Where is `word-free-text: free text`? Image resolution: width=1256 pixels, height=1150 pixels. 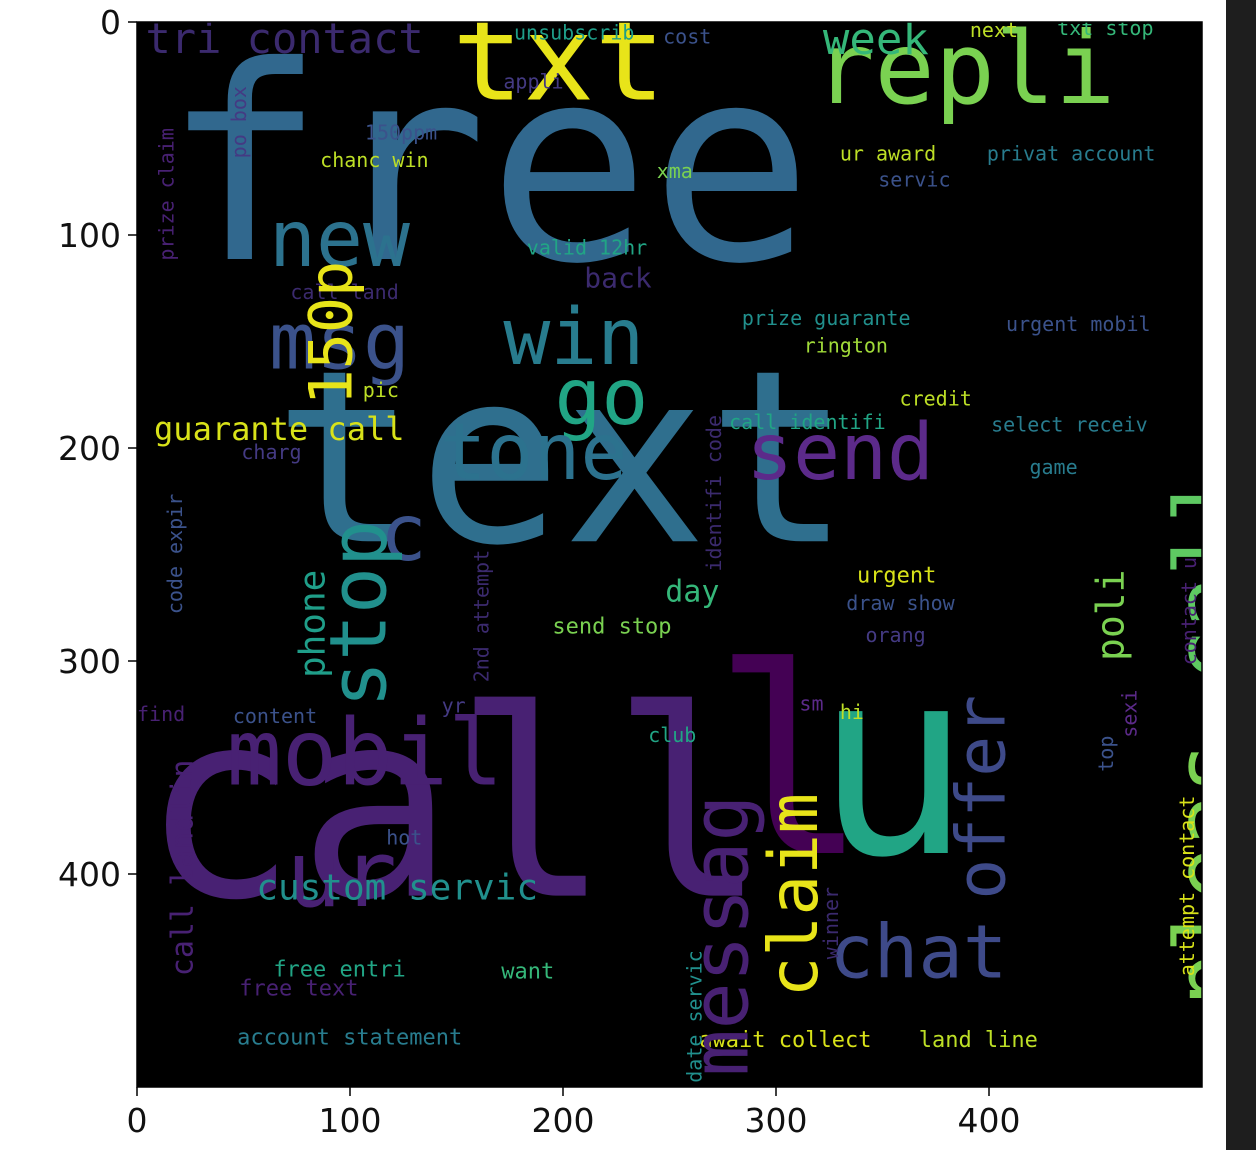
word-free-text: free text is located at coordinates (298, 989).